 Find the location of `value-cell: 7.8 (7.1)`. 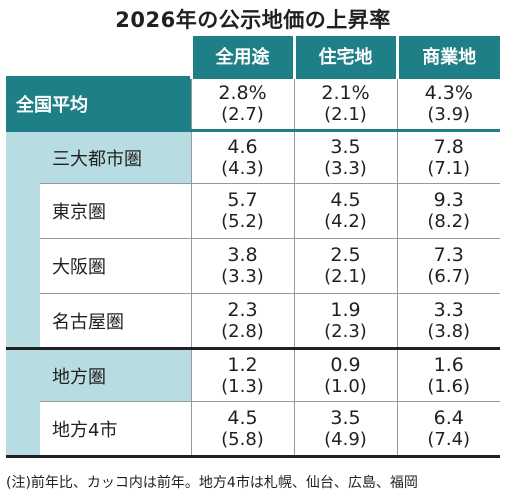

value-cell: 7.8 (7.1) is located at coordinates (448, 157).